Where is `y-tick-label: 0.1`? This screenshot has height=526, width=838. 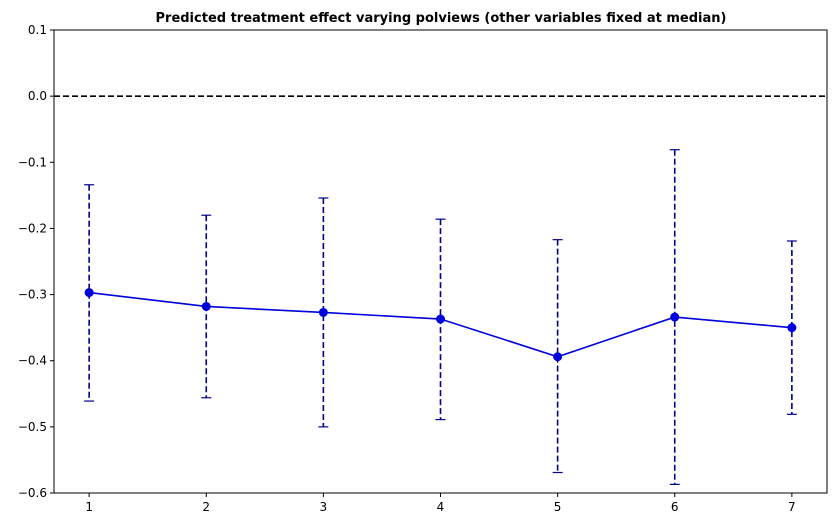
y-tick-label: 0.1 is located at coordinates (37, 30).